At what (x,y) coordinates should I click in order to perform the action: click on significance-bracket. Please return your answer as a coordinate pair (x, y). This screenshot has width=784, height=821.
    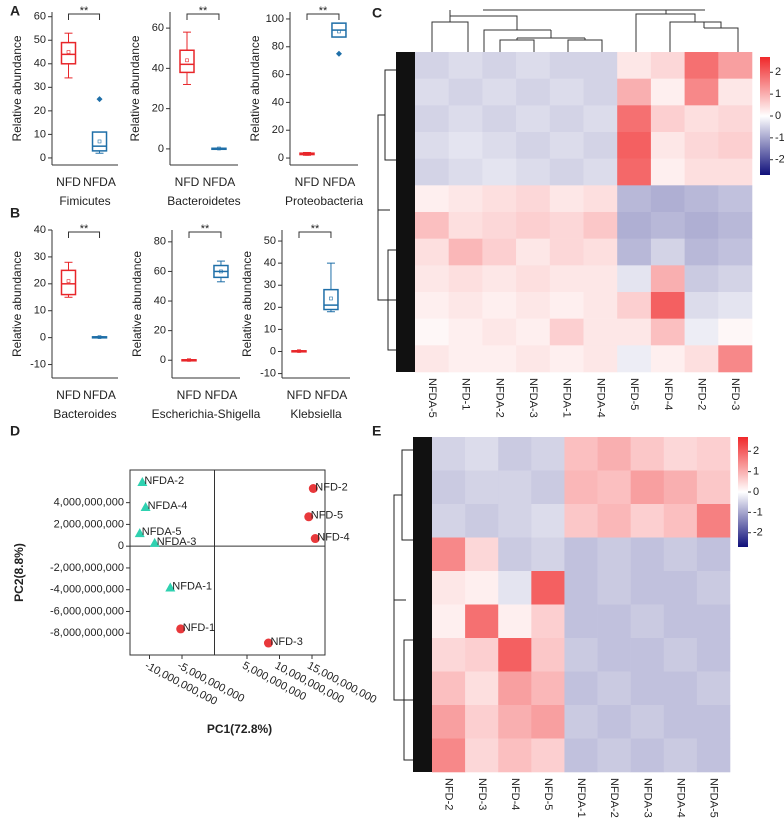
    Looking at the image, I should click on (323, 16).